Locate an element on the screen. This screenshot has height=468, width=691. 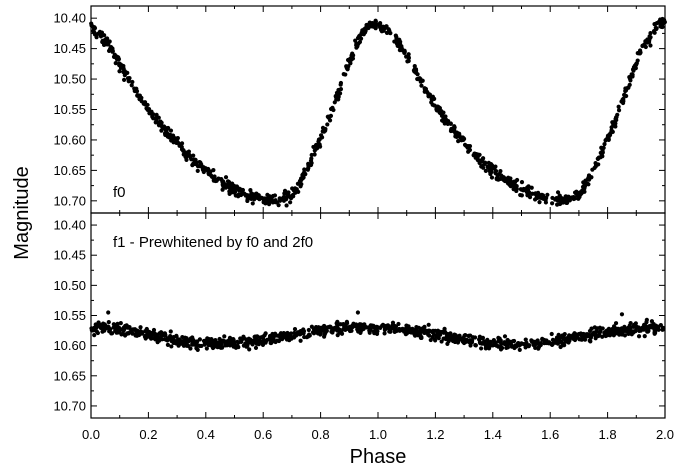
y-tick-label: 10.70 is located at coordinates (69, 405).